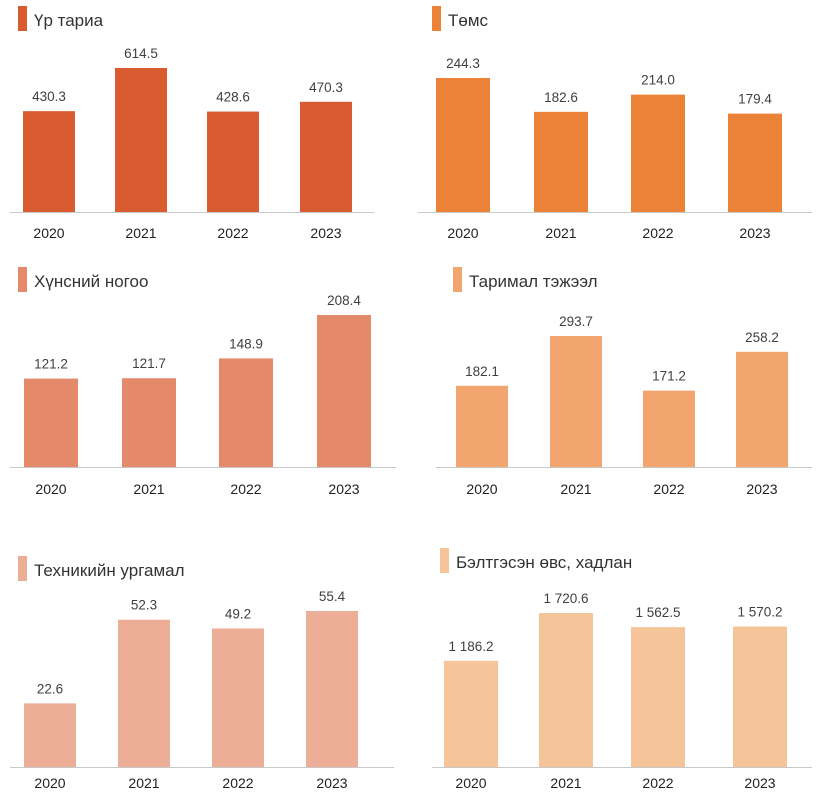 The width and height of the screenshot is (825, 806). What do you see at coordinates (657, 612) in the screenshot?
I see `data-label: 1 562.5` at bounding box center [657, 612].